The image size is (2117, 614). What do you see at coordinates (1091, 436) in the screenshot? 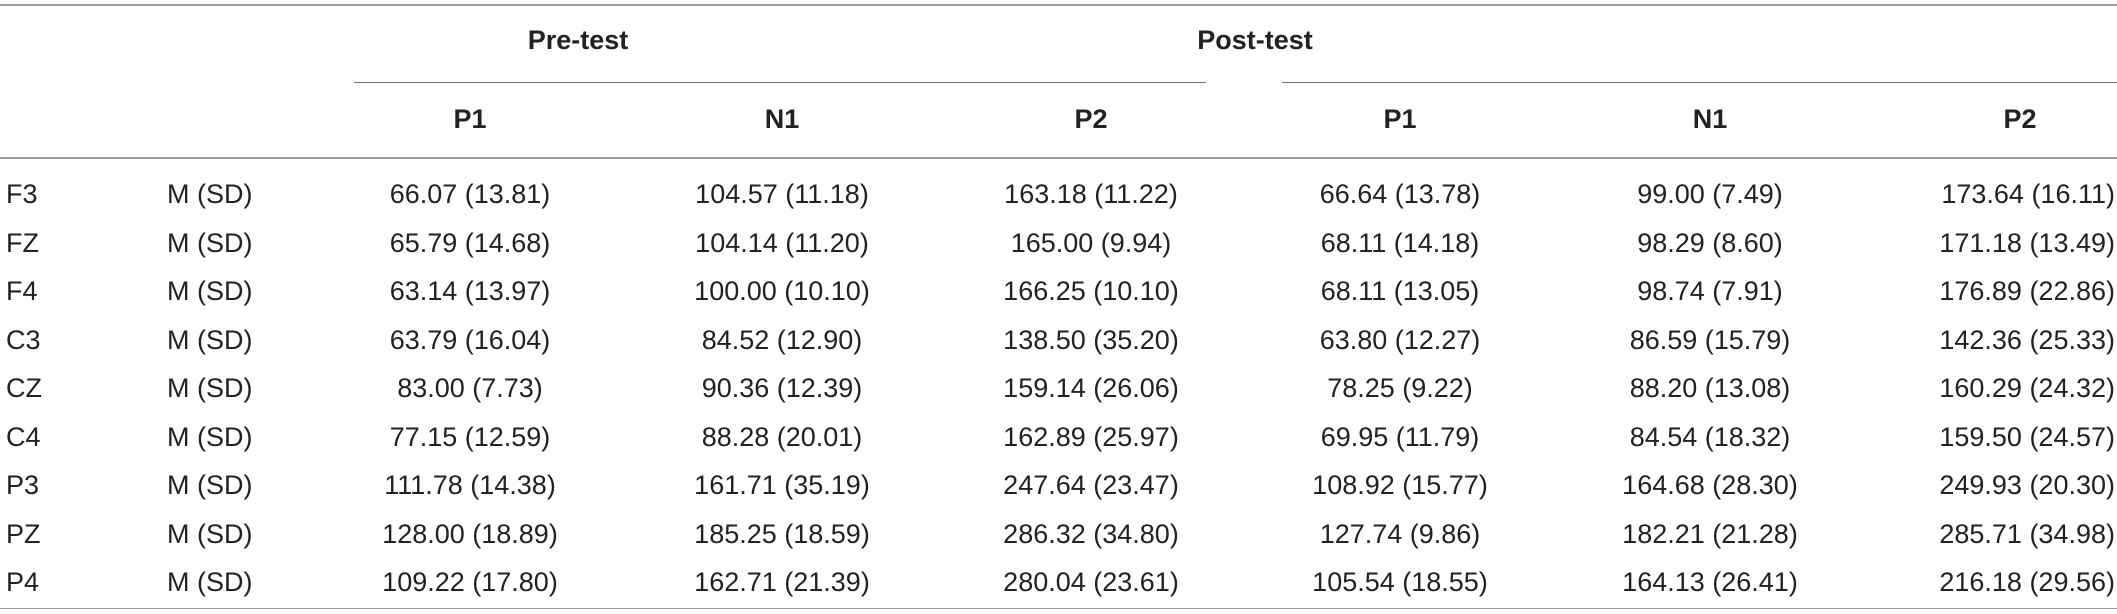
I see `value-cell: 162.89 (25.97)` at bounding box center [1091, 436].